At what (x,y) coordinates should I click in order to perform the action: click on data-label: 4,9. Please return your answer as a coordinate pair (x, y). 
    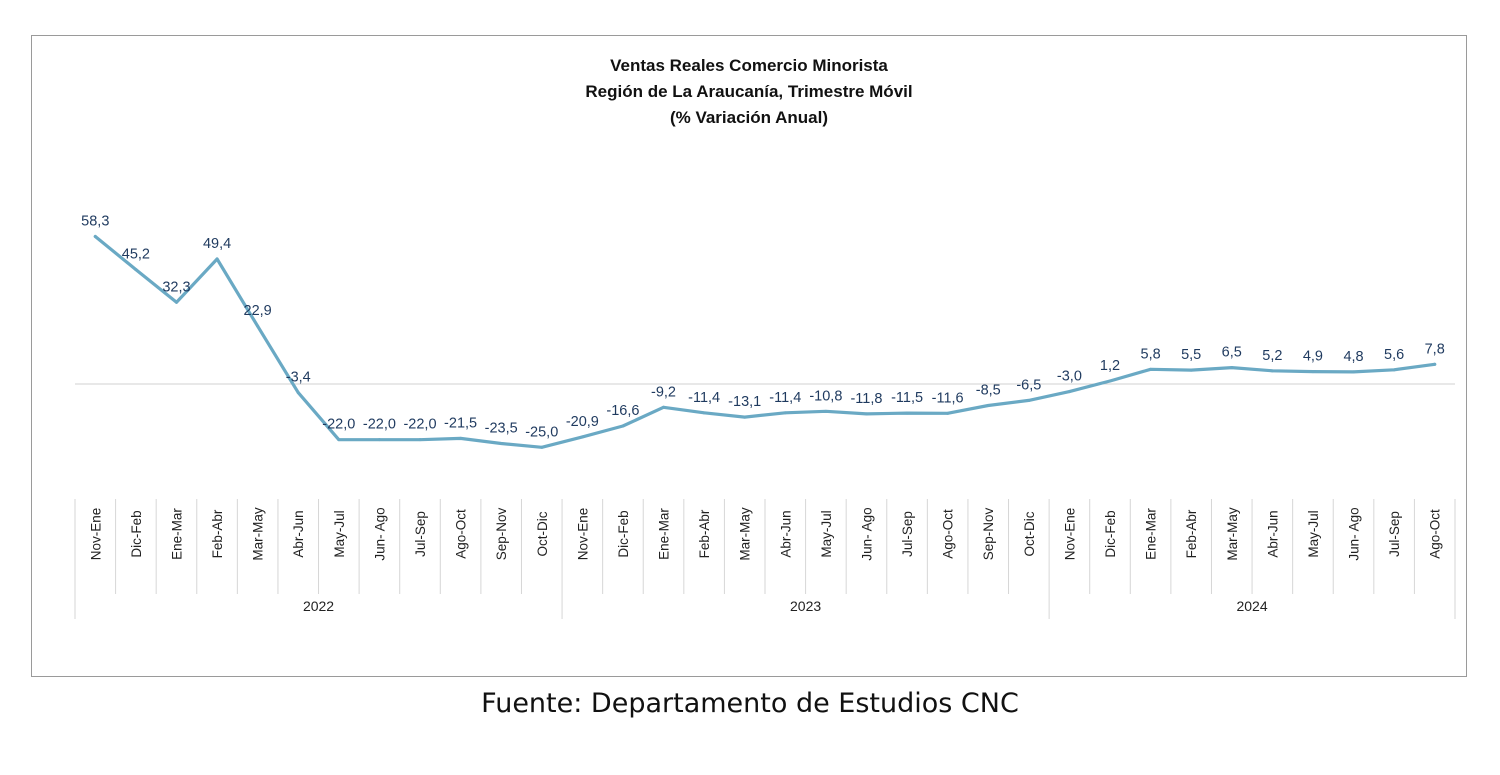
    Looking at the image, I should click on (1313, 357).